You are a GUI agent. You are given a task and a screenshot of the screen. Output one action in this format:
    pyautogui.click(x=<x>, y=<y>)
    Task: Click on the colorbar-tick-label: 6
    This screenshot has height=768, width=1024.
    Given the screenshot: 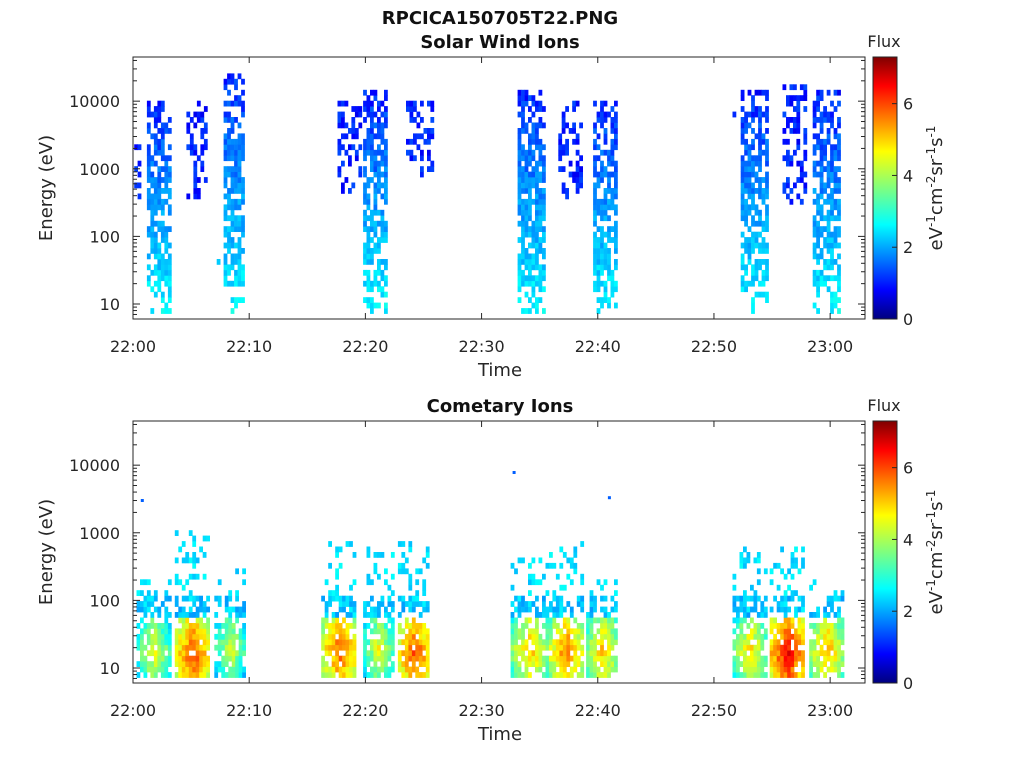 What is the action you would take?
    pyautogui.click(x=908, y=104)
    